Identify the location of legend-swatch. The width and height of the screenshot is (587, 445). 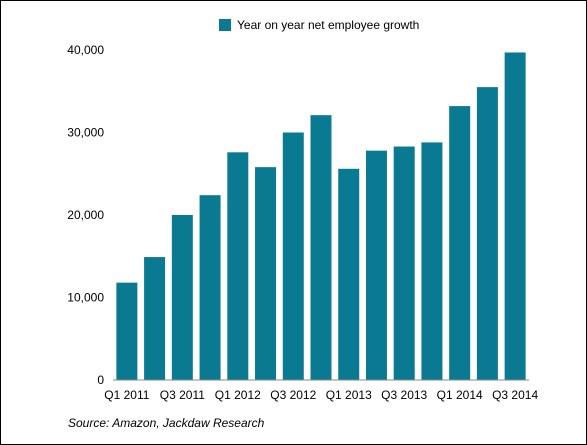
(225, 25).